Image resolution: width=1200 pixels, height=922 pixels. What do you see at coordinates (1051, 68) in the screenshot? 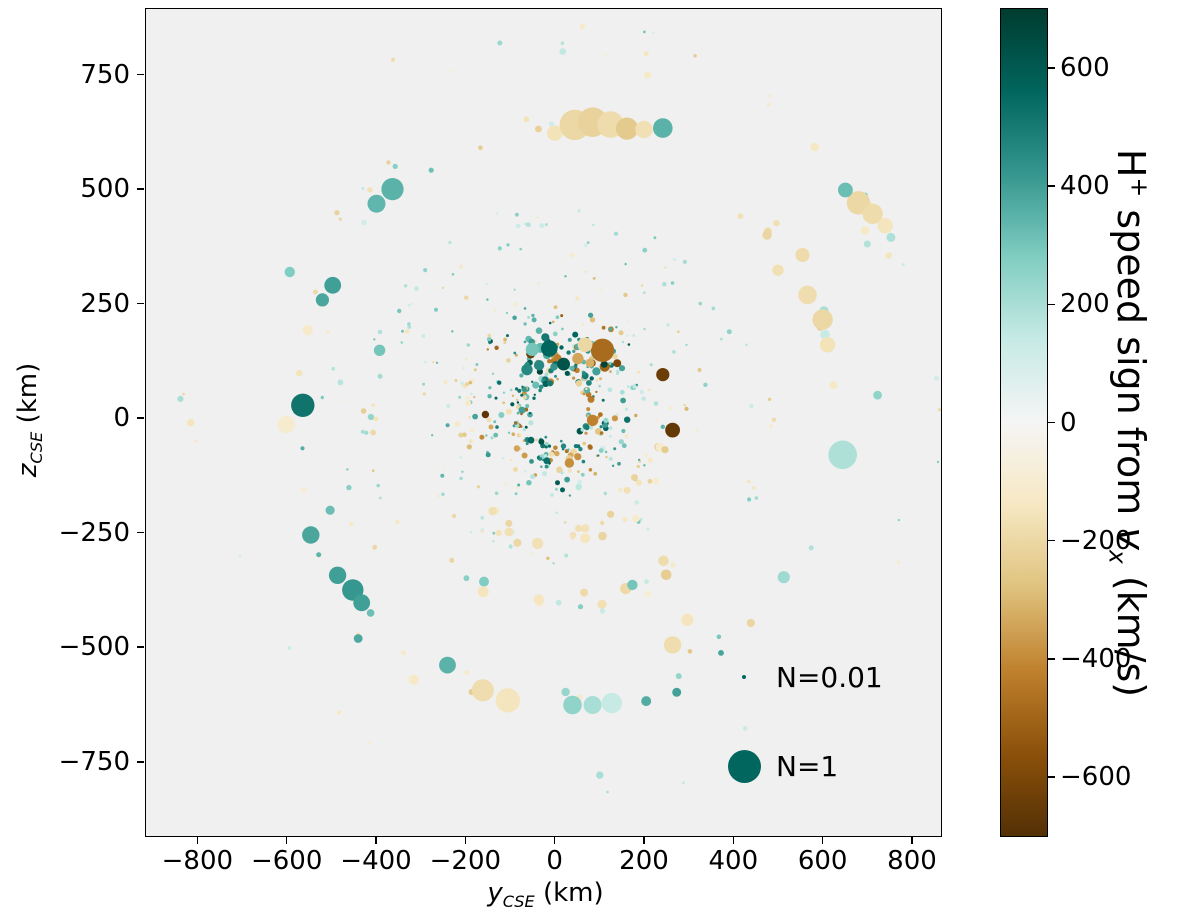
I see `colorbar-tick-mark` at bounding box center [1051, 68].